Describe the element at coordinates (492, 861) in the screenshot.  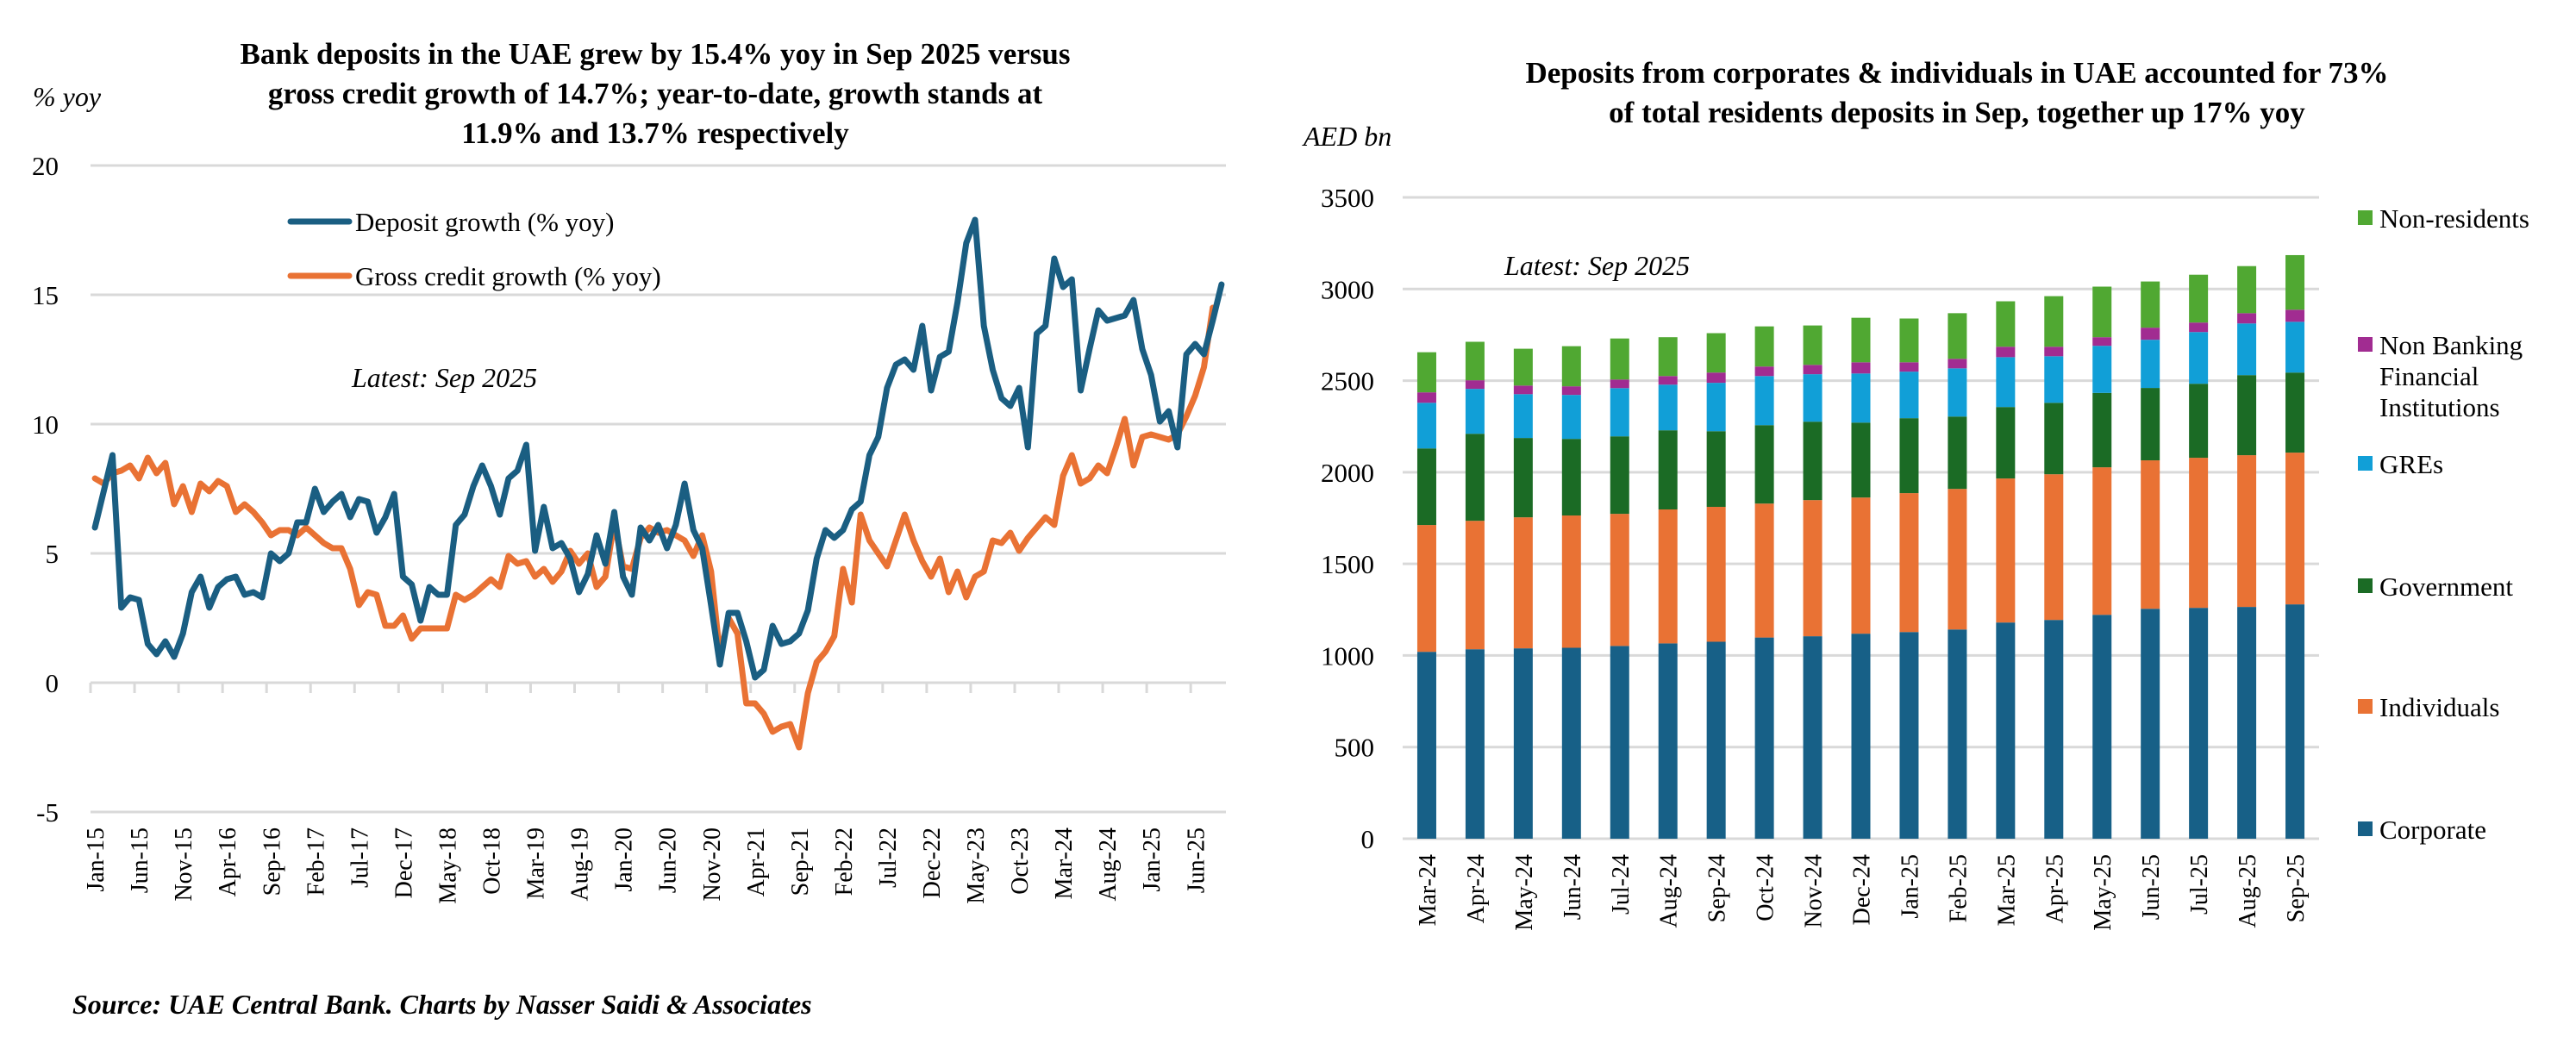
I see `x-tick-label: Oct-18` at that location.